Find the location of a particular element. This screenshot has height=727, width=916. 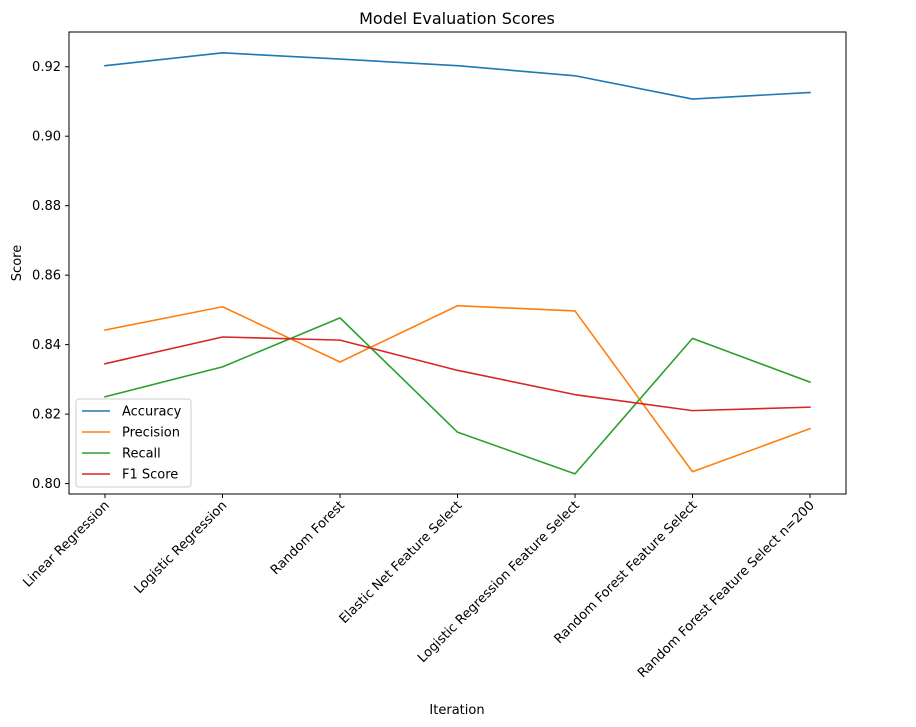

x-tick-label: Logistic Regression is located at coordinates (181, 547).